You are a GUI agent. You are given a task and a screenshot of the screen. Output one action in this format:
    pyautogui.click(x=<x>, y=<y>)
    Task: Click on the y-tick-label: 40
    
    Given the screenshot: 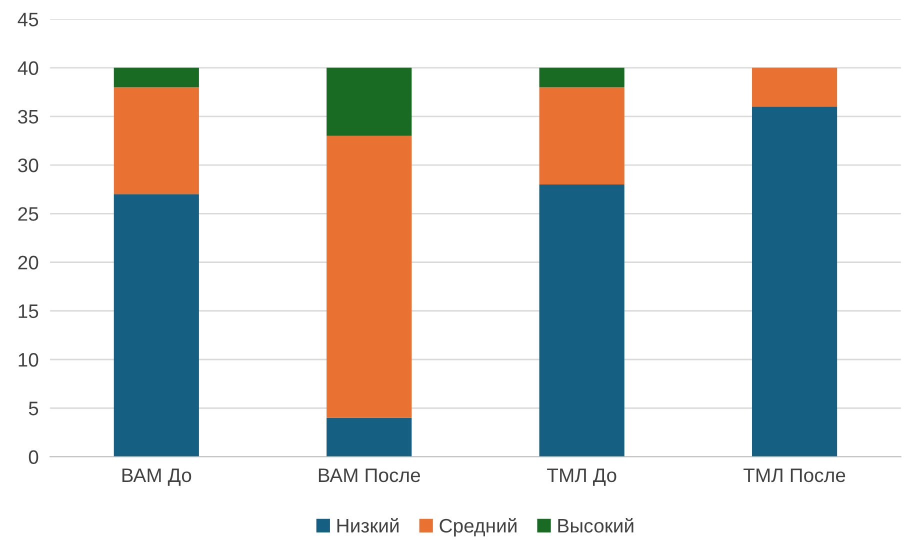 What is the action you would take?
    pyautogui.click(x=28, y=68)
    